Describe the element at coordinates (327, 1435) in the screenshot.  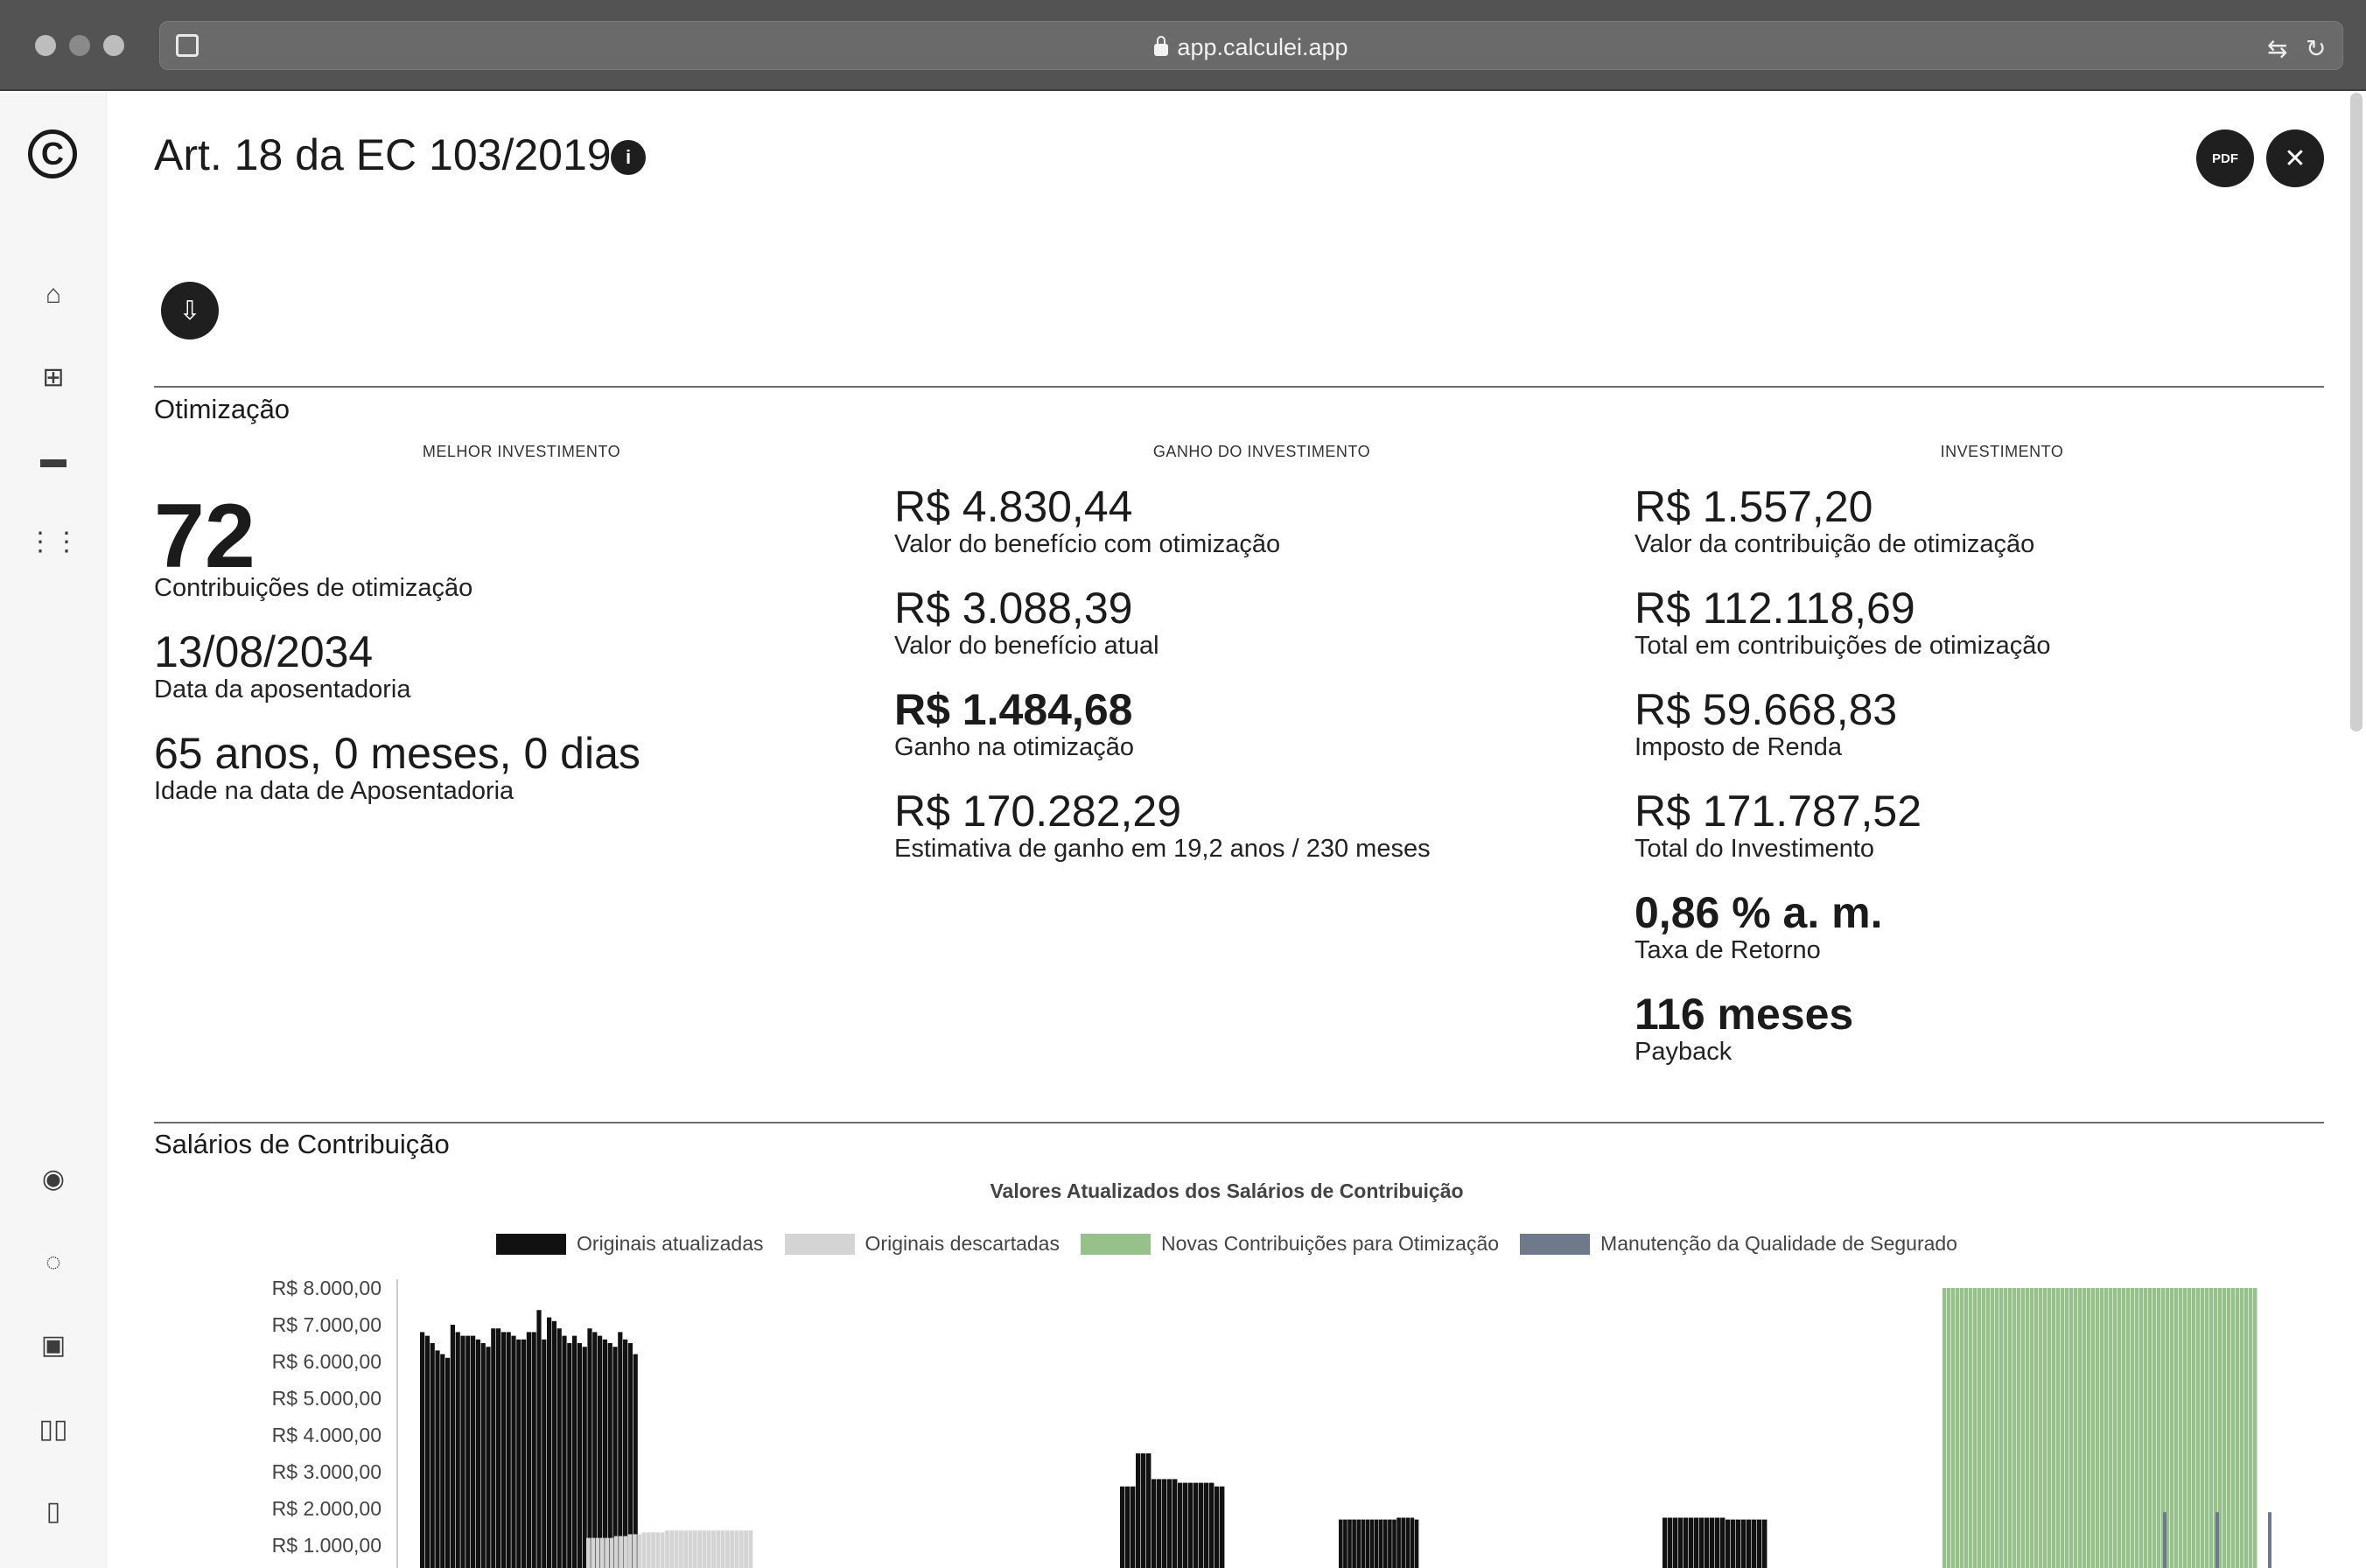
I see `y-tick-label: R$ 4.000,00` at that location.